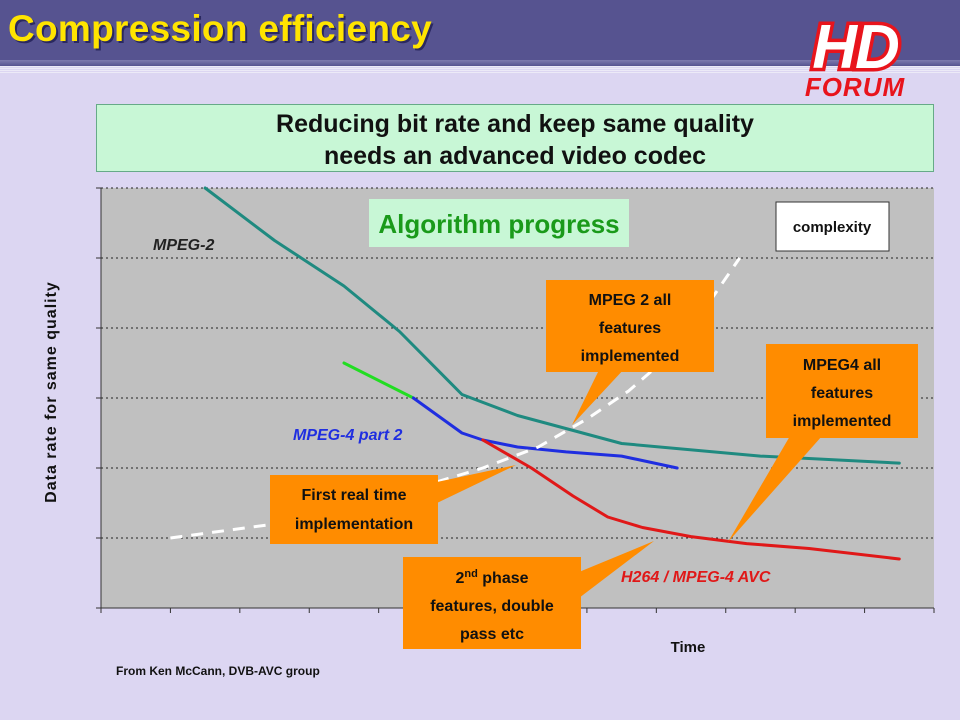 Image resolution: width=960 pixels, height=720 pixels. I want to click on callout-second-phase-line-3: pass etc, so click(492, 634).